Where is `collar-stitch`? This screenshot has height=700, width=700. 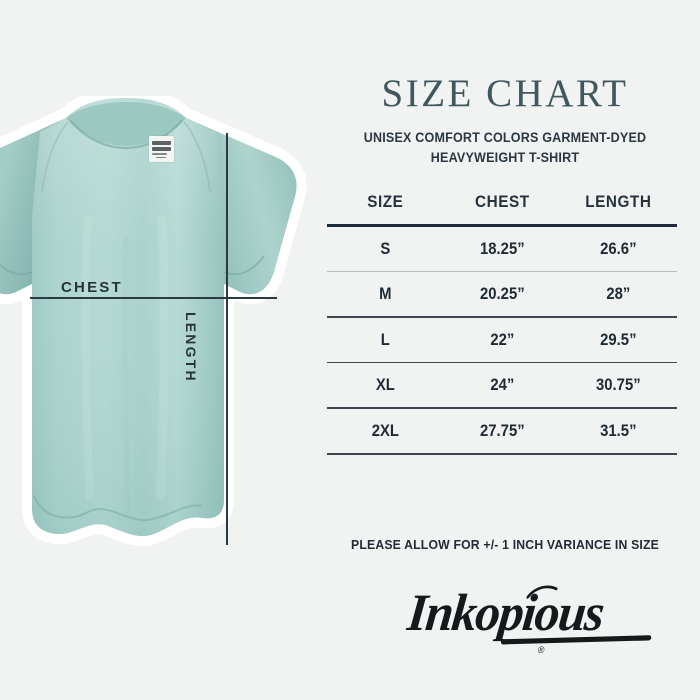 collar-stitch is located at coordinates (126, 134).